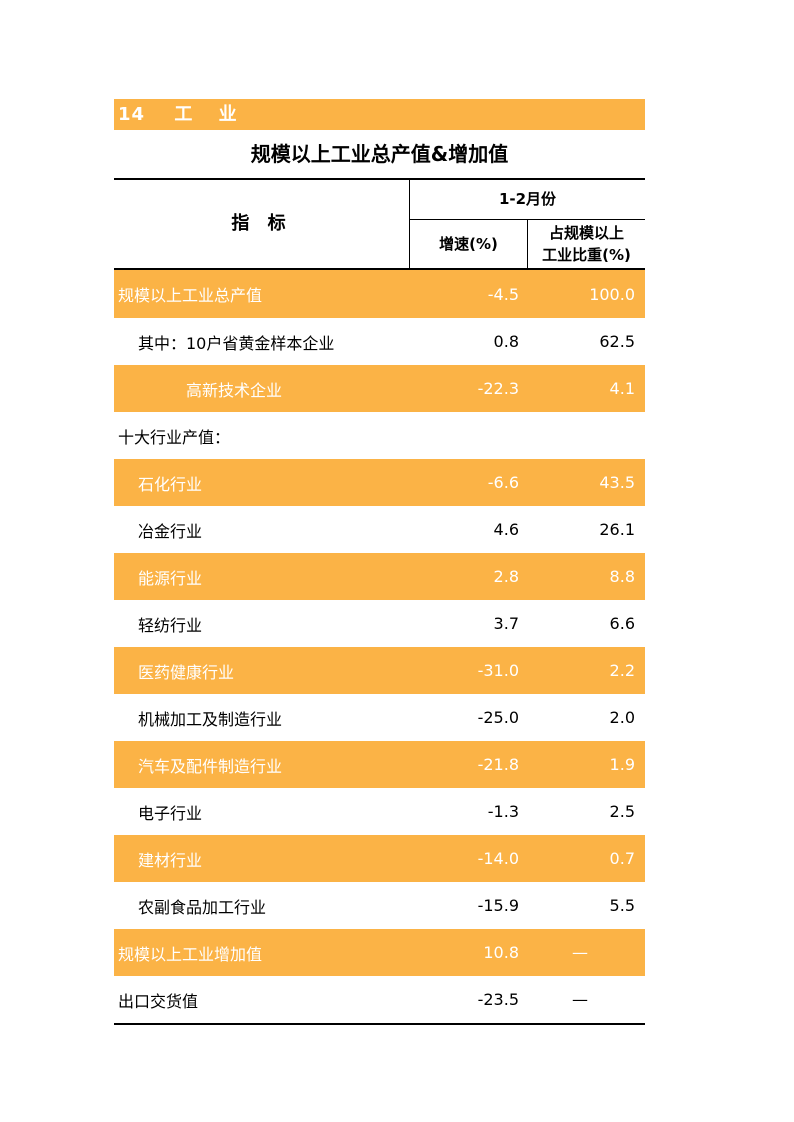 This screenshot has height=1122, width=794. I want to click on row-label: 医药健康行业, so click(186, 672).